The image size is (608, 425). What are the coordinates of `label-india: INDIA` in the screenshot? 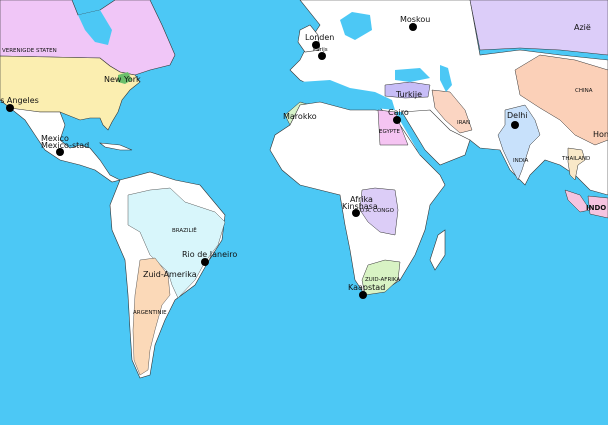 It's located at (521, 161).